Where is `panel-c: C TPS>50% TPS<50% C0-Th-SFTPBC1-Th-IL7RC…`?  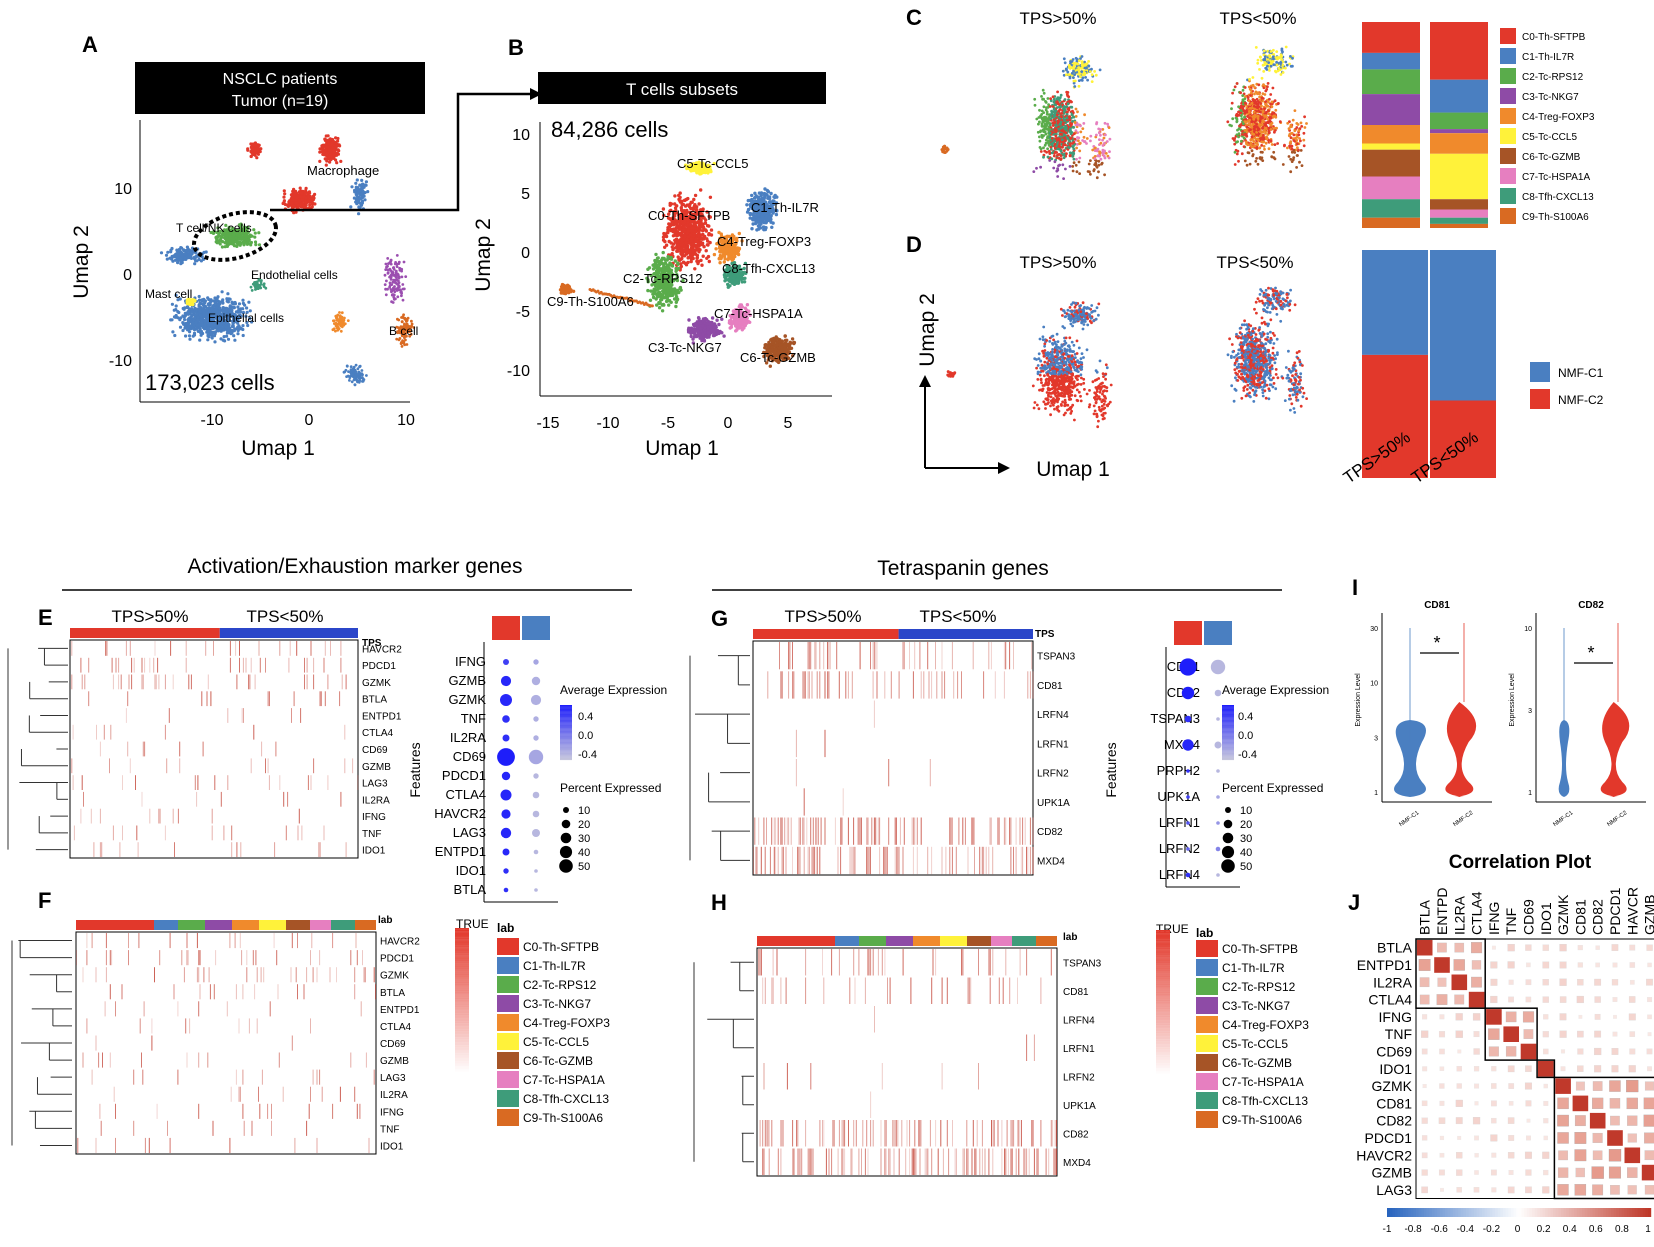
panel-c: C TPS>50% TPS<50% C0-Th-SFTPBC1-Th-IL7RC… is located at coordinates (1250, 116).